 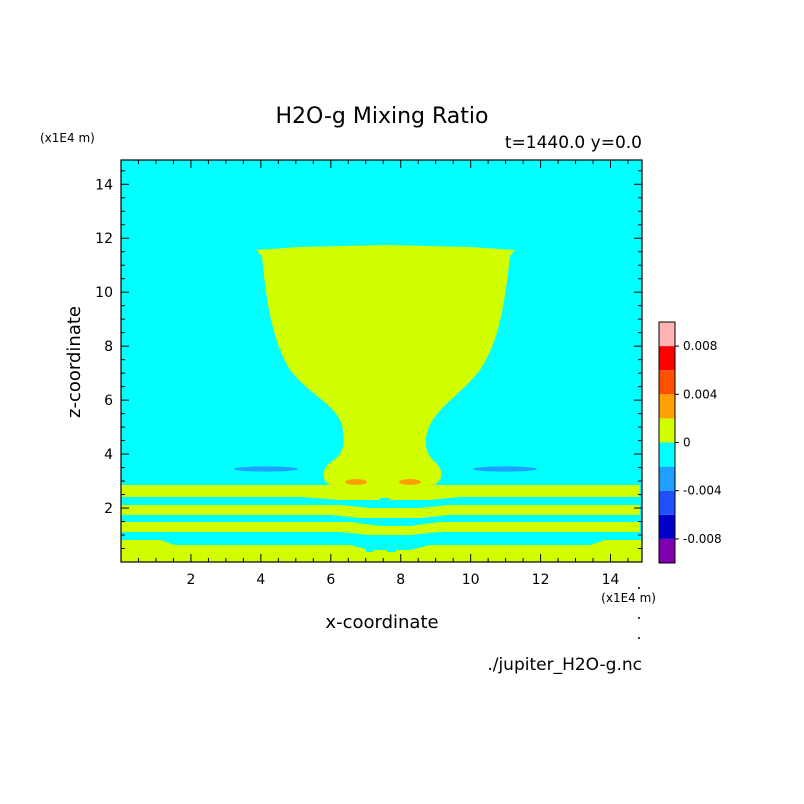 What do you see at coordinates (471, 580) in the screenshot?
I see `x-tick-label: 10` at bounding box center [471, 580].